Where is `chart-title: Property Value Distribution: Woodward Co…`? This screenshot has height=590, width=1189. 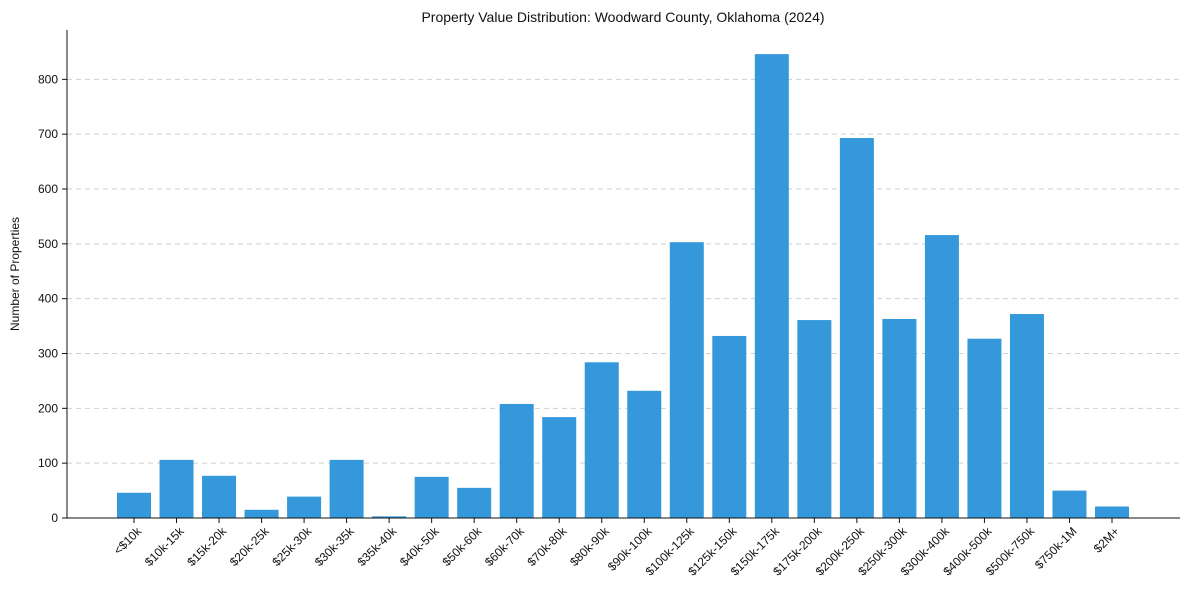
chart-title: Property Value Distribution: Woodward Co… is located at coordinates (622, 17).